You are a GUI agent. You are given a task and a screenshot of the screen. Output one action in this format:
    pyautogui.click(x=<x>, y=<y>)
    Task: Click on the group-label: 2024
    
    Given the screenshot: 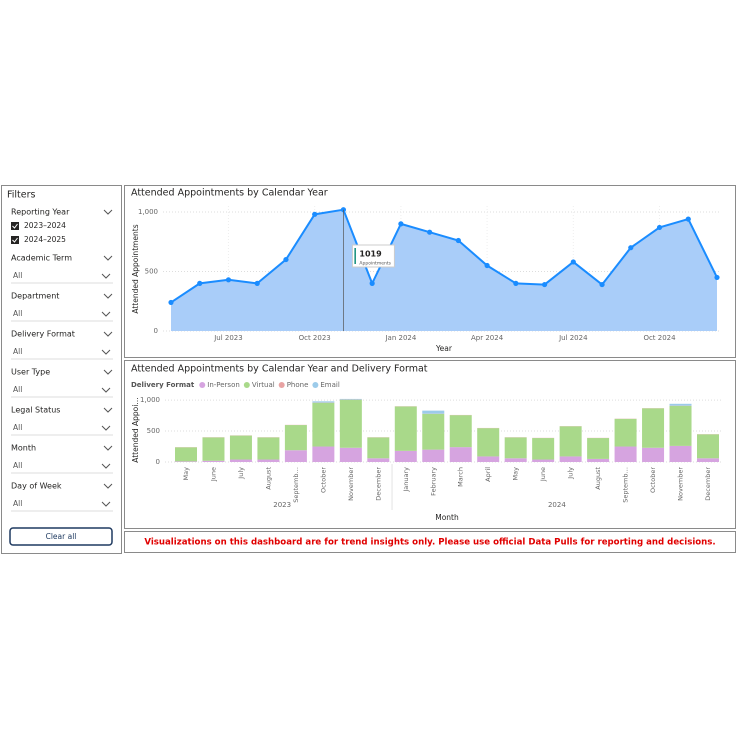 What is the action you would take?
    pyautogui.click(x=557, y=505)
    